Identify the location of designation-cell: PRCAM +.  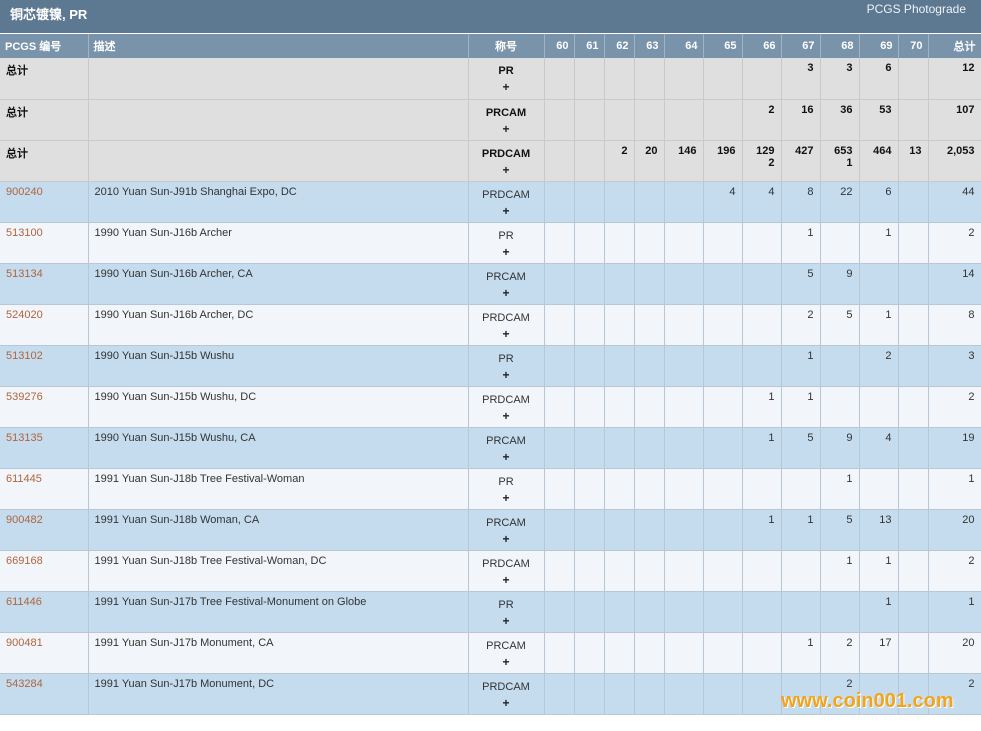
(506, 653).